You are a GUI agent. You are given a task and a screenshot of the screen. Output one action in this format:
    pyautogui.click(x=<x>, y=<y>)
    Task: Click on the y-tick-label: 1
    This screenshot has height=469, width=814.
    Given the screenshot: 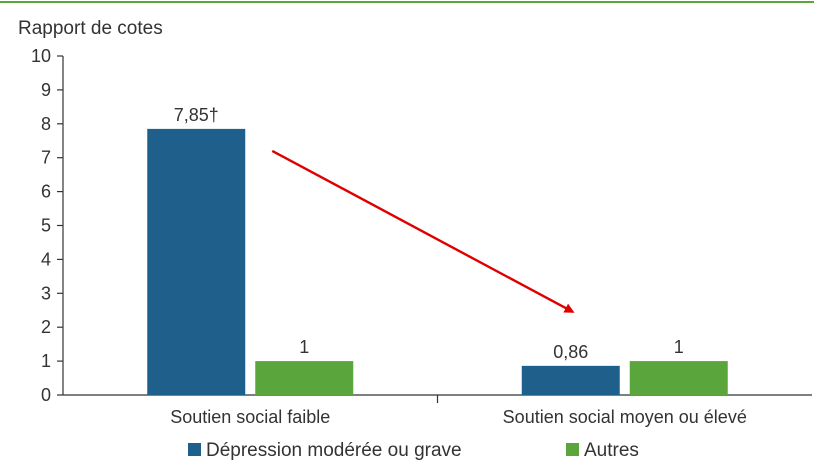 What is the action you would take?
    pyautogui.click(x=46, y=361)
    